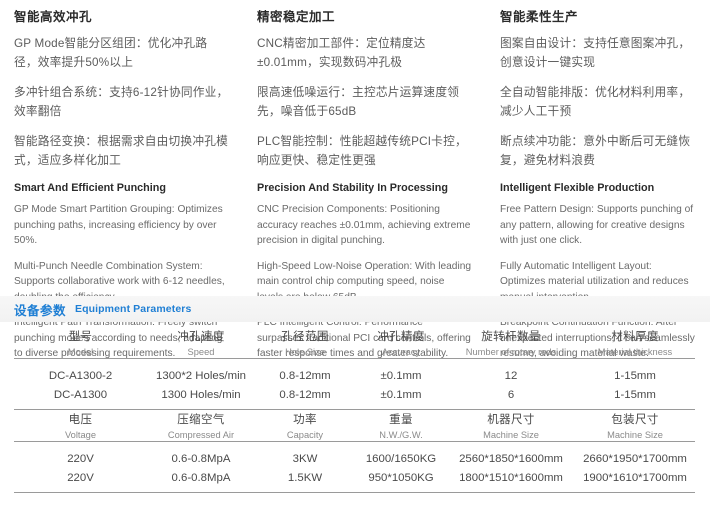 The height and width of the screenshot is (508, 710). What do you see at coordinates (80, 376) in the screenshot?
I see `table-cell: DC-A1300-2` at bounding box center [80, 376].